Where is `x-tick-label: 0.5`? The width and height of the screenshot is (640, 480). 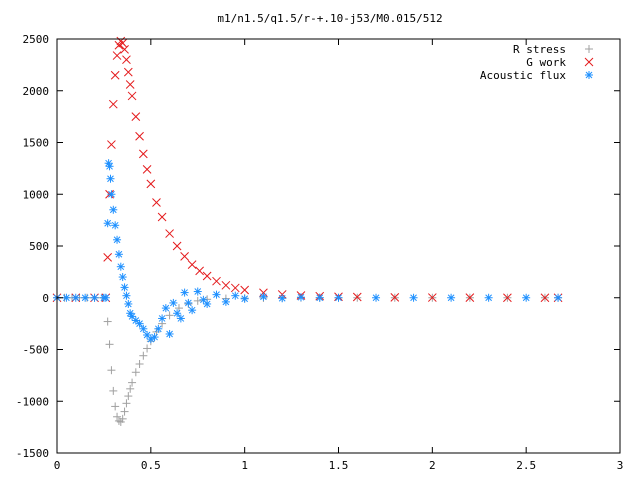
x-tick-label: 0.5 is located at coordinates (151, 465).